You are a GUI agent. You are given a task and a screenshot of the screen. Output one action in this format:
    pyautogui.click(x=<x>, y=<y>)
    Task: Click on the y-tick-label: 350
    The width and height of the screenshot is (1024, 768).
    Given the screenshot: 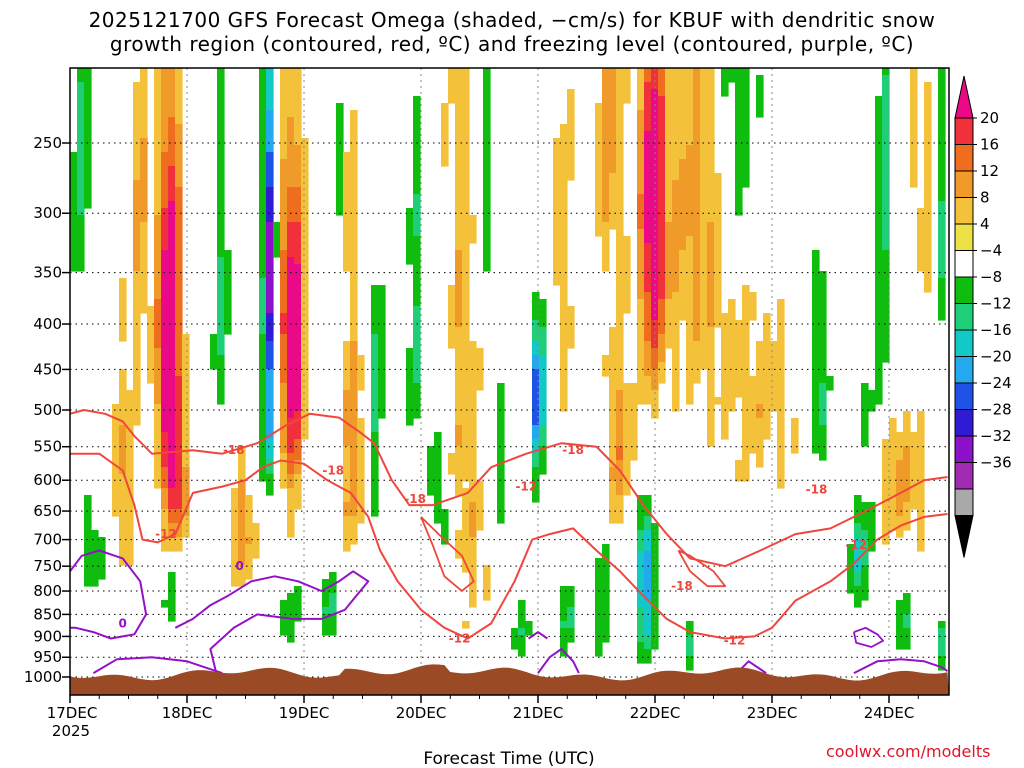 What is the action you would take?
    pyautogui.click(x=47, y=273)
    